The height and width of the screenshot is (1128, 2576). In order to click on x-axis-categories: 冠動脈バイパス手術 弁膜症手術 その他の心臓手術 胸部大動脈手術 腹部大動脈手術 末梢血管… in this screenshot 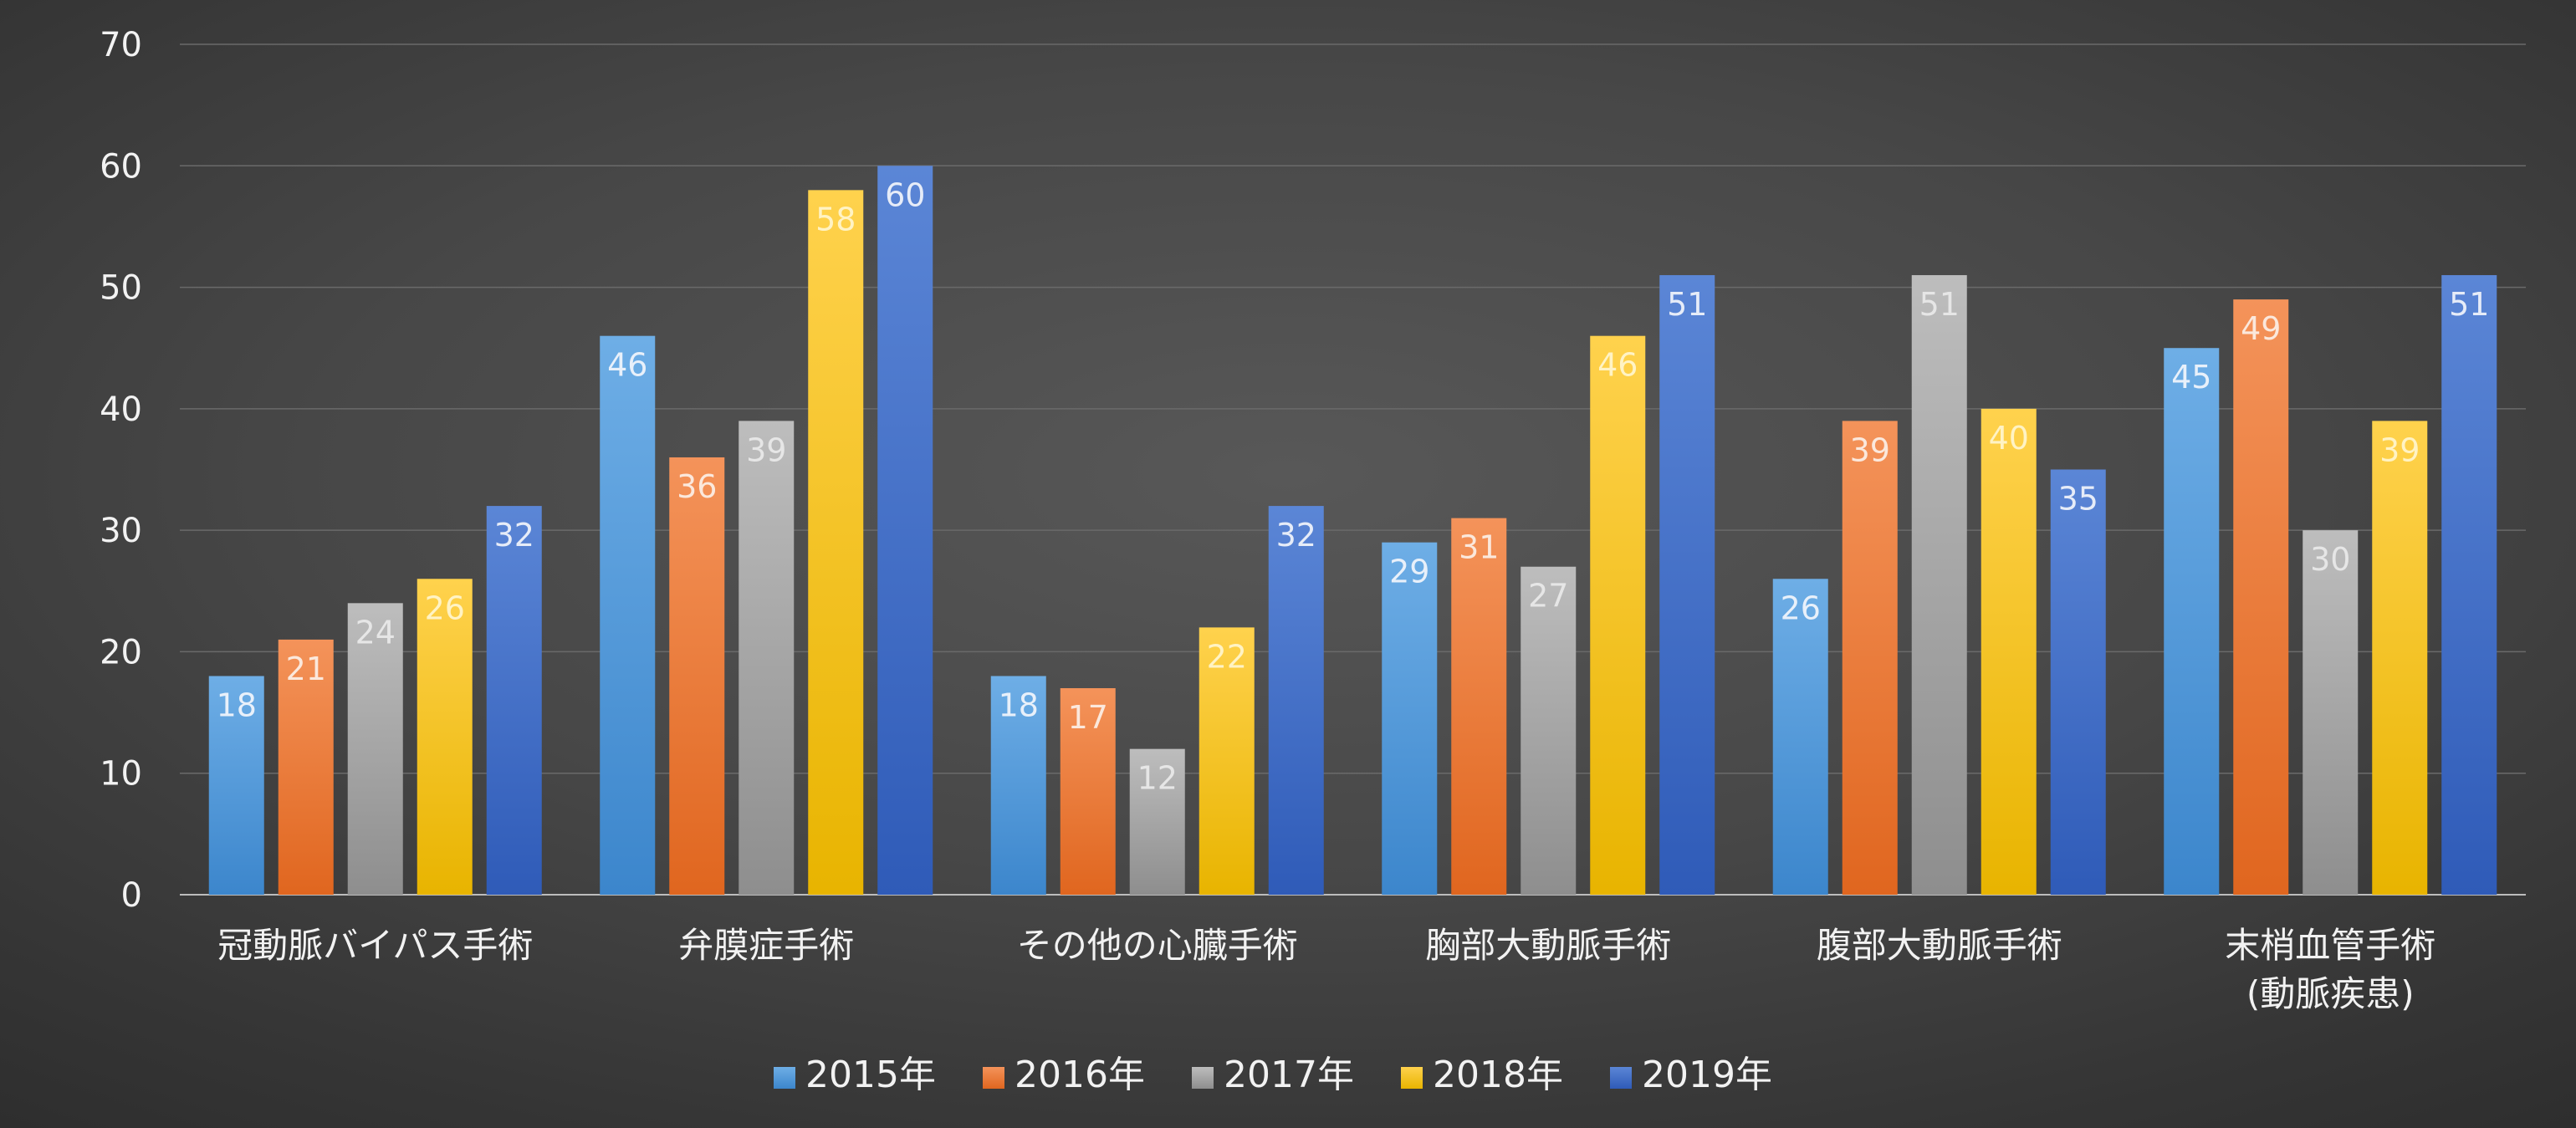, I will do `click(1326, 970)`.